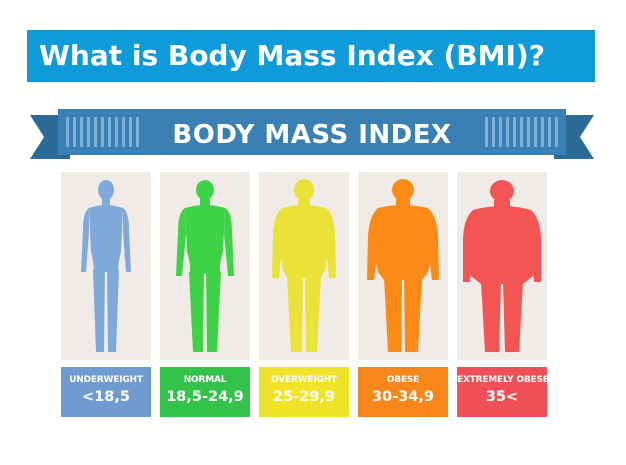  Describe the element at coordinates (205, 380) in the screenshot. I see `category-name: NORMAL` at that location.